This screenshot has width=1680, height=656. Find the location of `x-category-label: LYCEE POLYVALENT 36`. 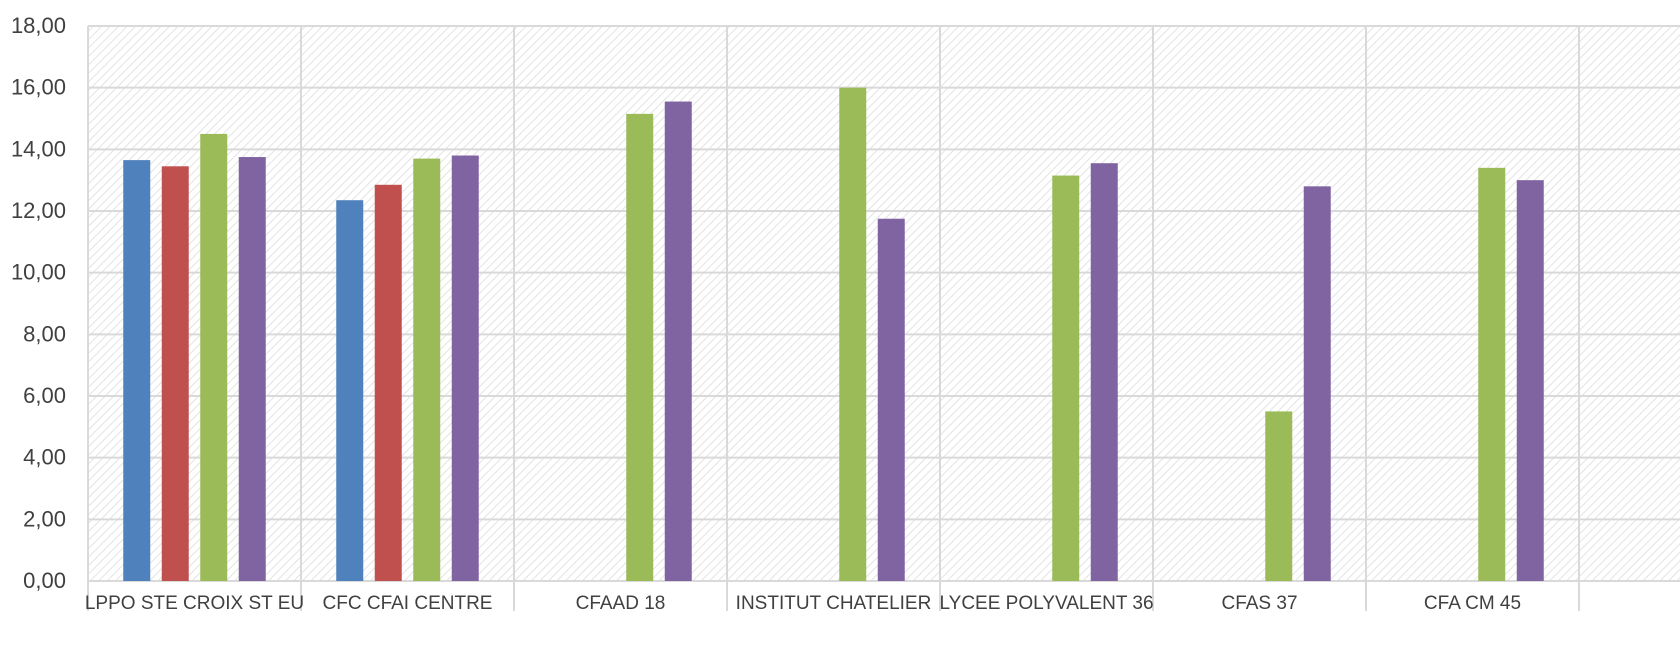

x-category-label: LYCEE POLYVALENT 36 is located at coordinates (1046, 603).